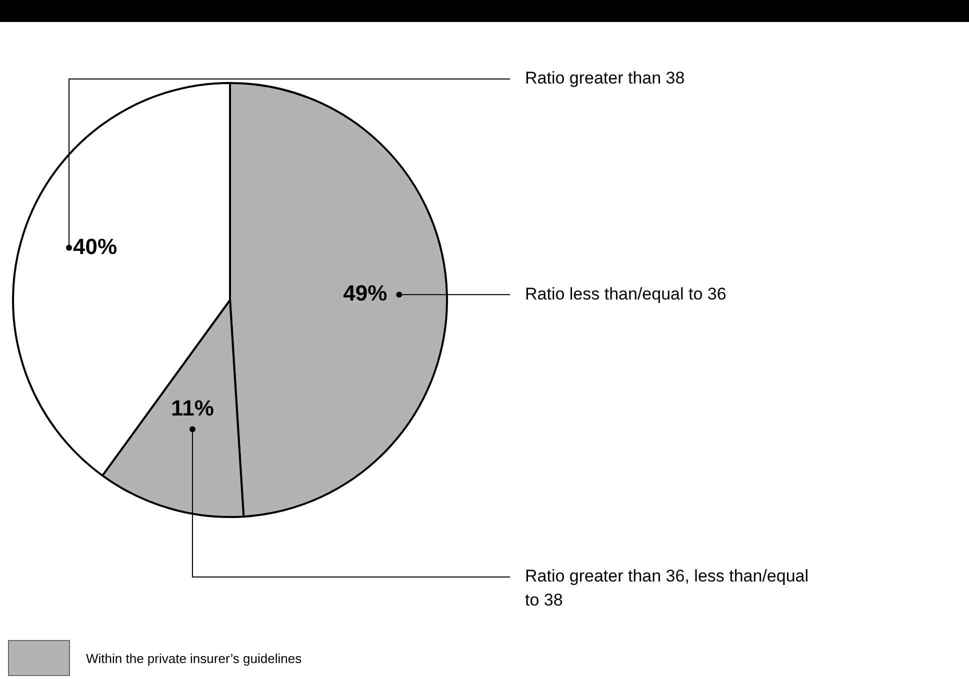 The height and width of the screenshot is (679, 969). What do you see at coordinates (194, 658) in the screenshot?
I see `text: Within the private insurer’s guidelines` at bounding box center [194, 658].